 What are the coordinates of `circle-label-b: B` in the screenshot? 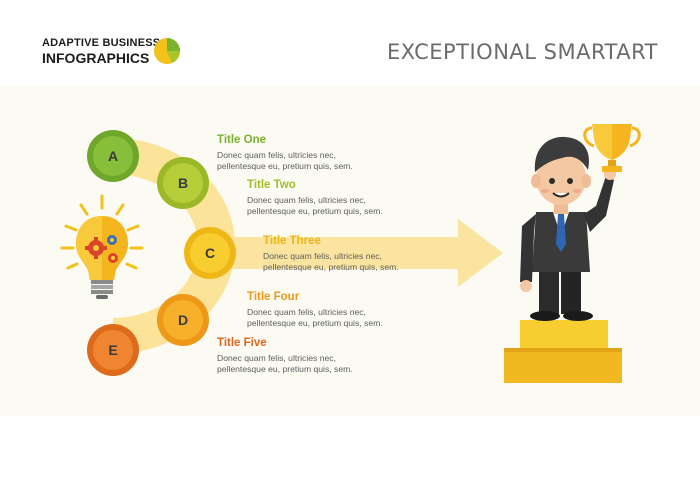 It's located at (183, 183).